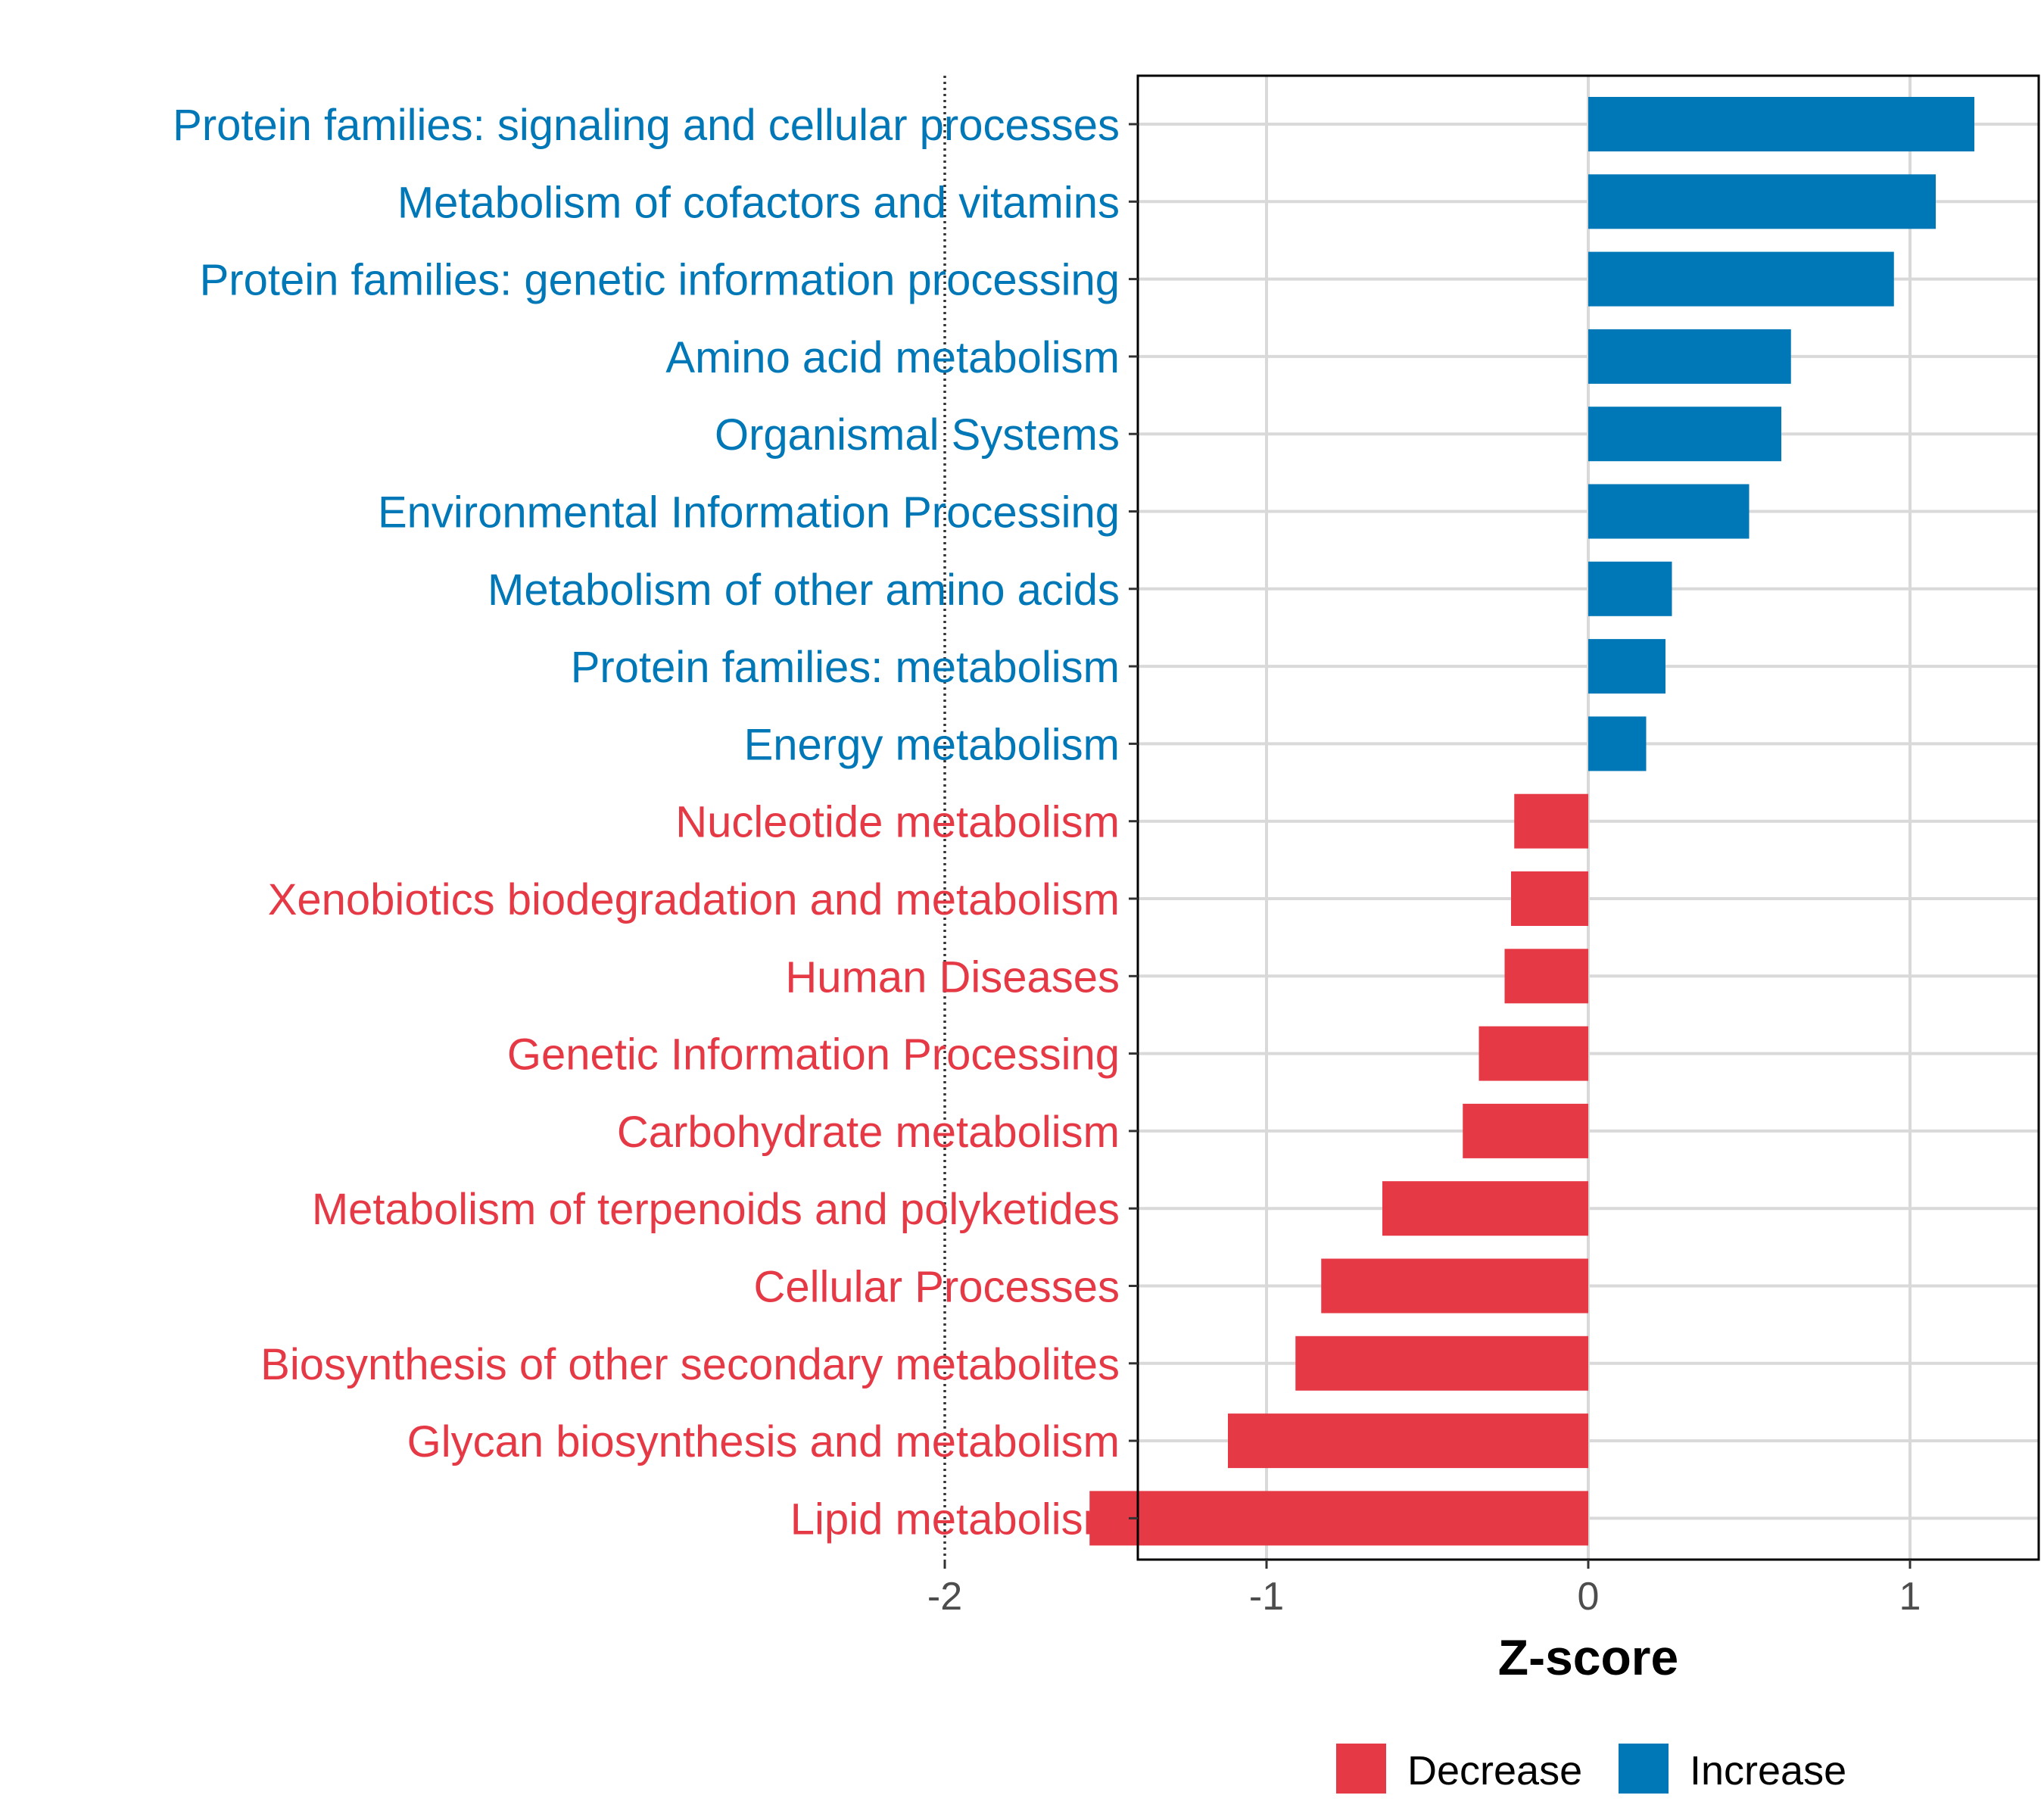  I want to click on x-tick-label: 0, so click(1589, 1597).